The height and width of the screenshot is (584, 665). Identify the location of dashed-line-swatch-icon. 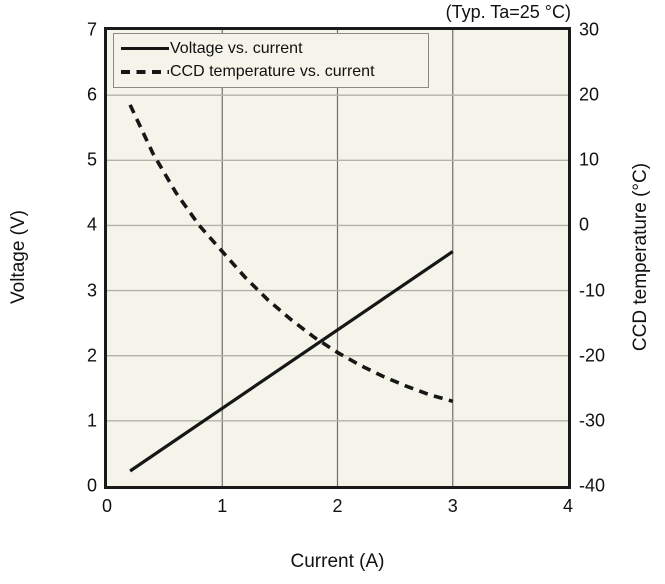
(145, 72).